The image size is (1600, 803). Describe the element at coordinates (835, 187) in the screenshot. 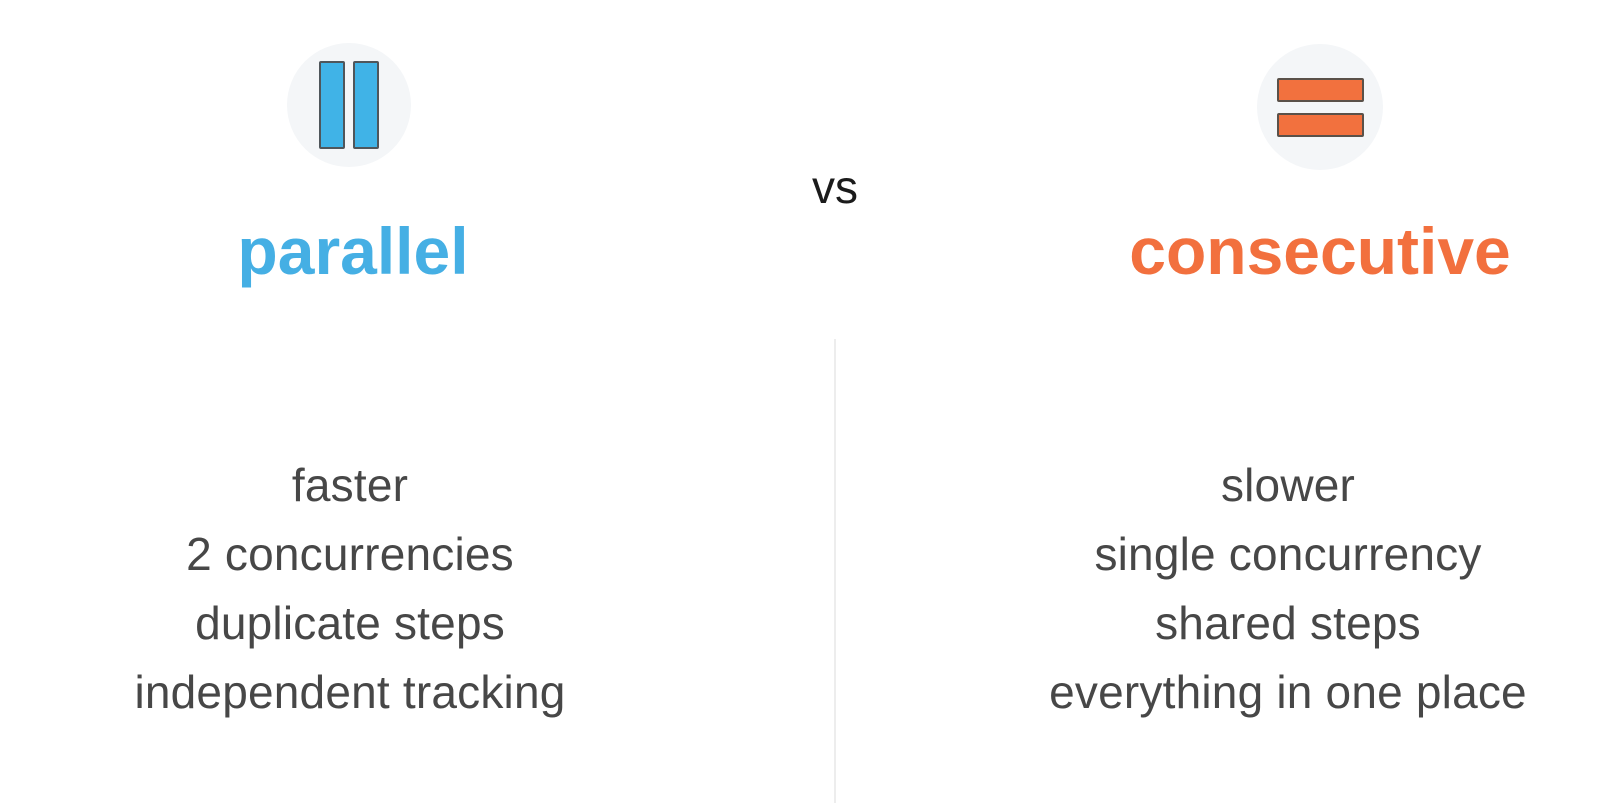

I see `vs-label: vs` at that location.